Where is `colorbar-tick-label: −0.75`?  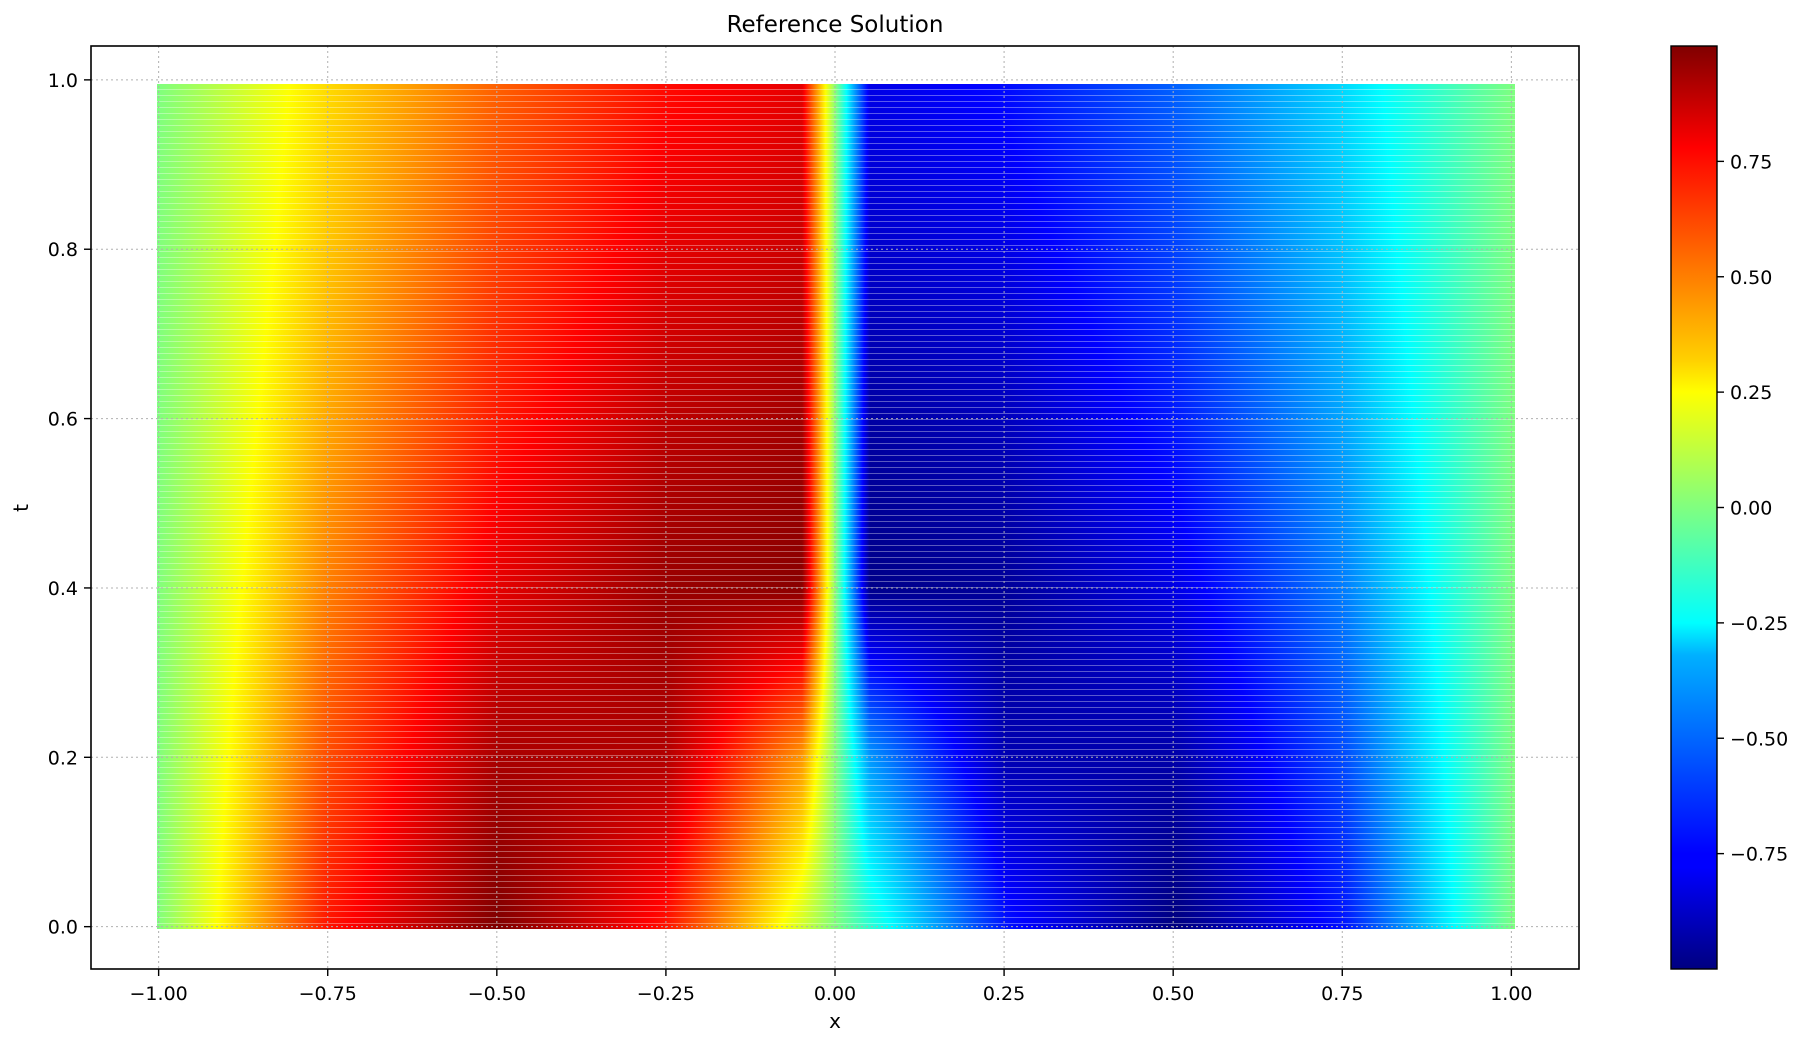
colorbar-tick-label: −0.75 is located at coordinates (1759, 855).